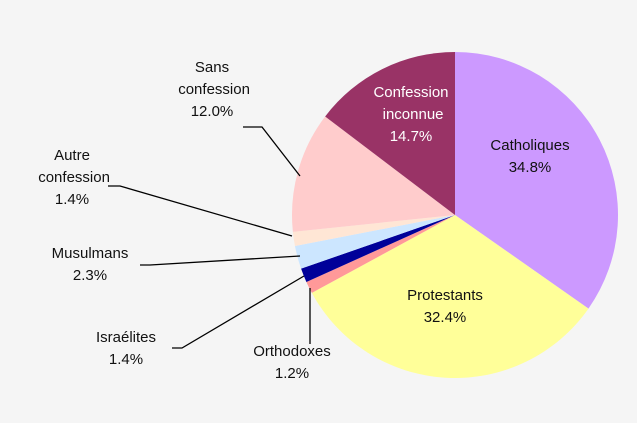 The image size is (637, 423). I want to click on slice-label: Protestants, so click(445, 295).